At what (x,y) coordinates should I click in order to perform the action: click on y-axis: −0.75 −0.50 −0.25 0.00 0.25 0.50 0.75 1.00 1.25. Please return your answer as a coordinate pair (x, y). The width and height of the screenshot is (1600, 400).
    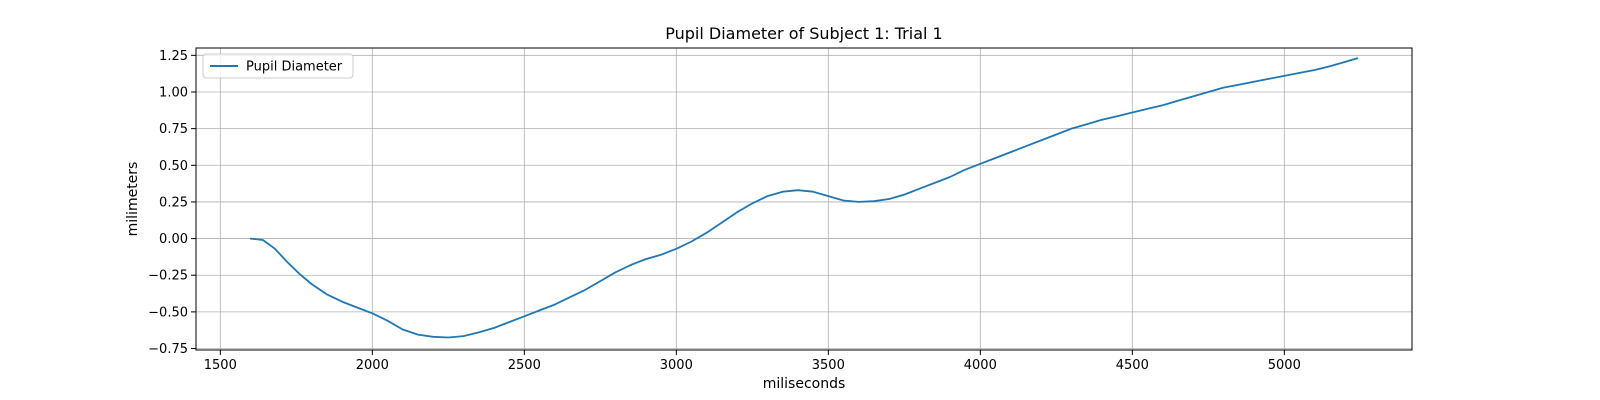
    Looking at the image, I should click on (172, 203).